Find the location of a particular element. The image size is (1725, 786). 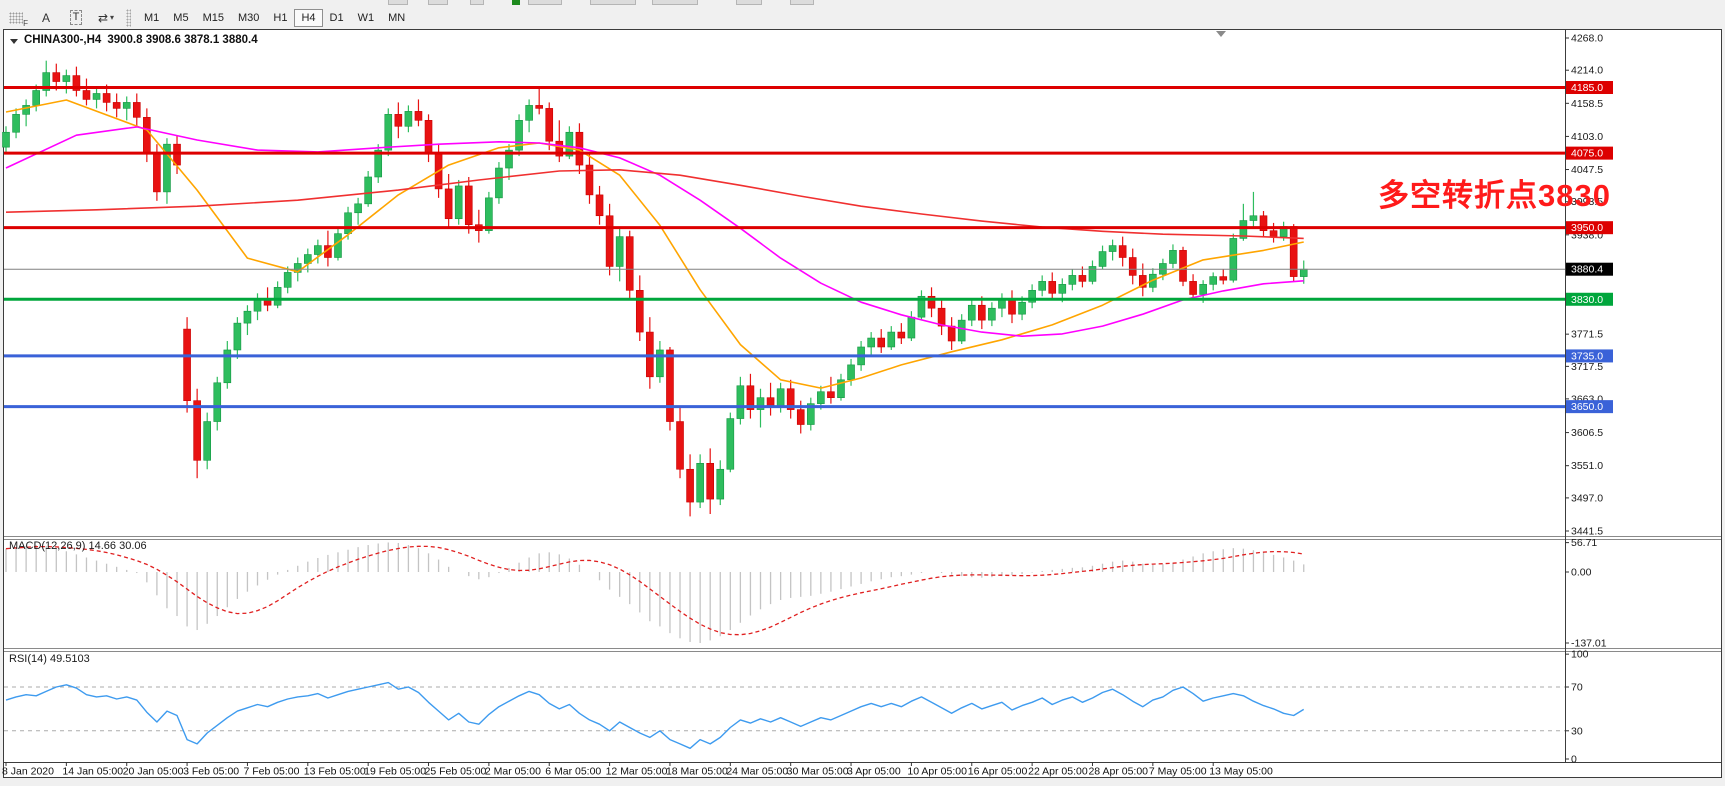

rsi-axis-label: 100 is located at coordinates (1580, 655).